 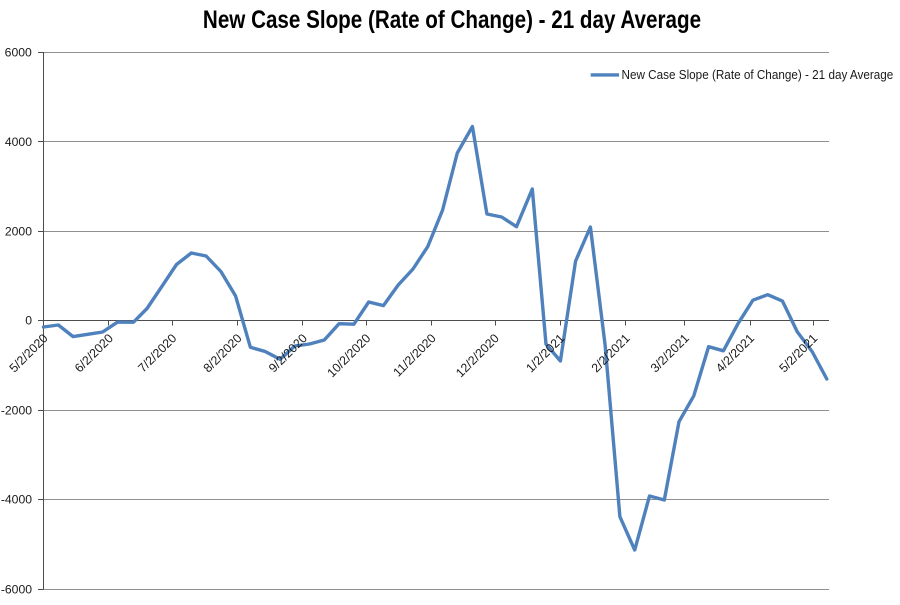 I want to click on svg-text: 4000, so click(x=18, y=142).